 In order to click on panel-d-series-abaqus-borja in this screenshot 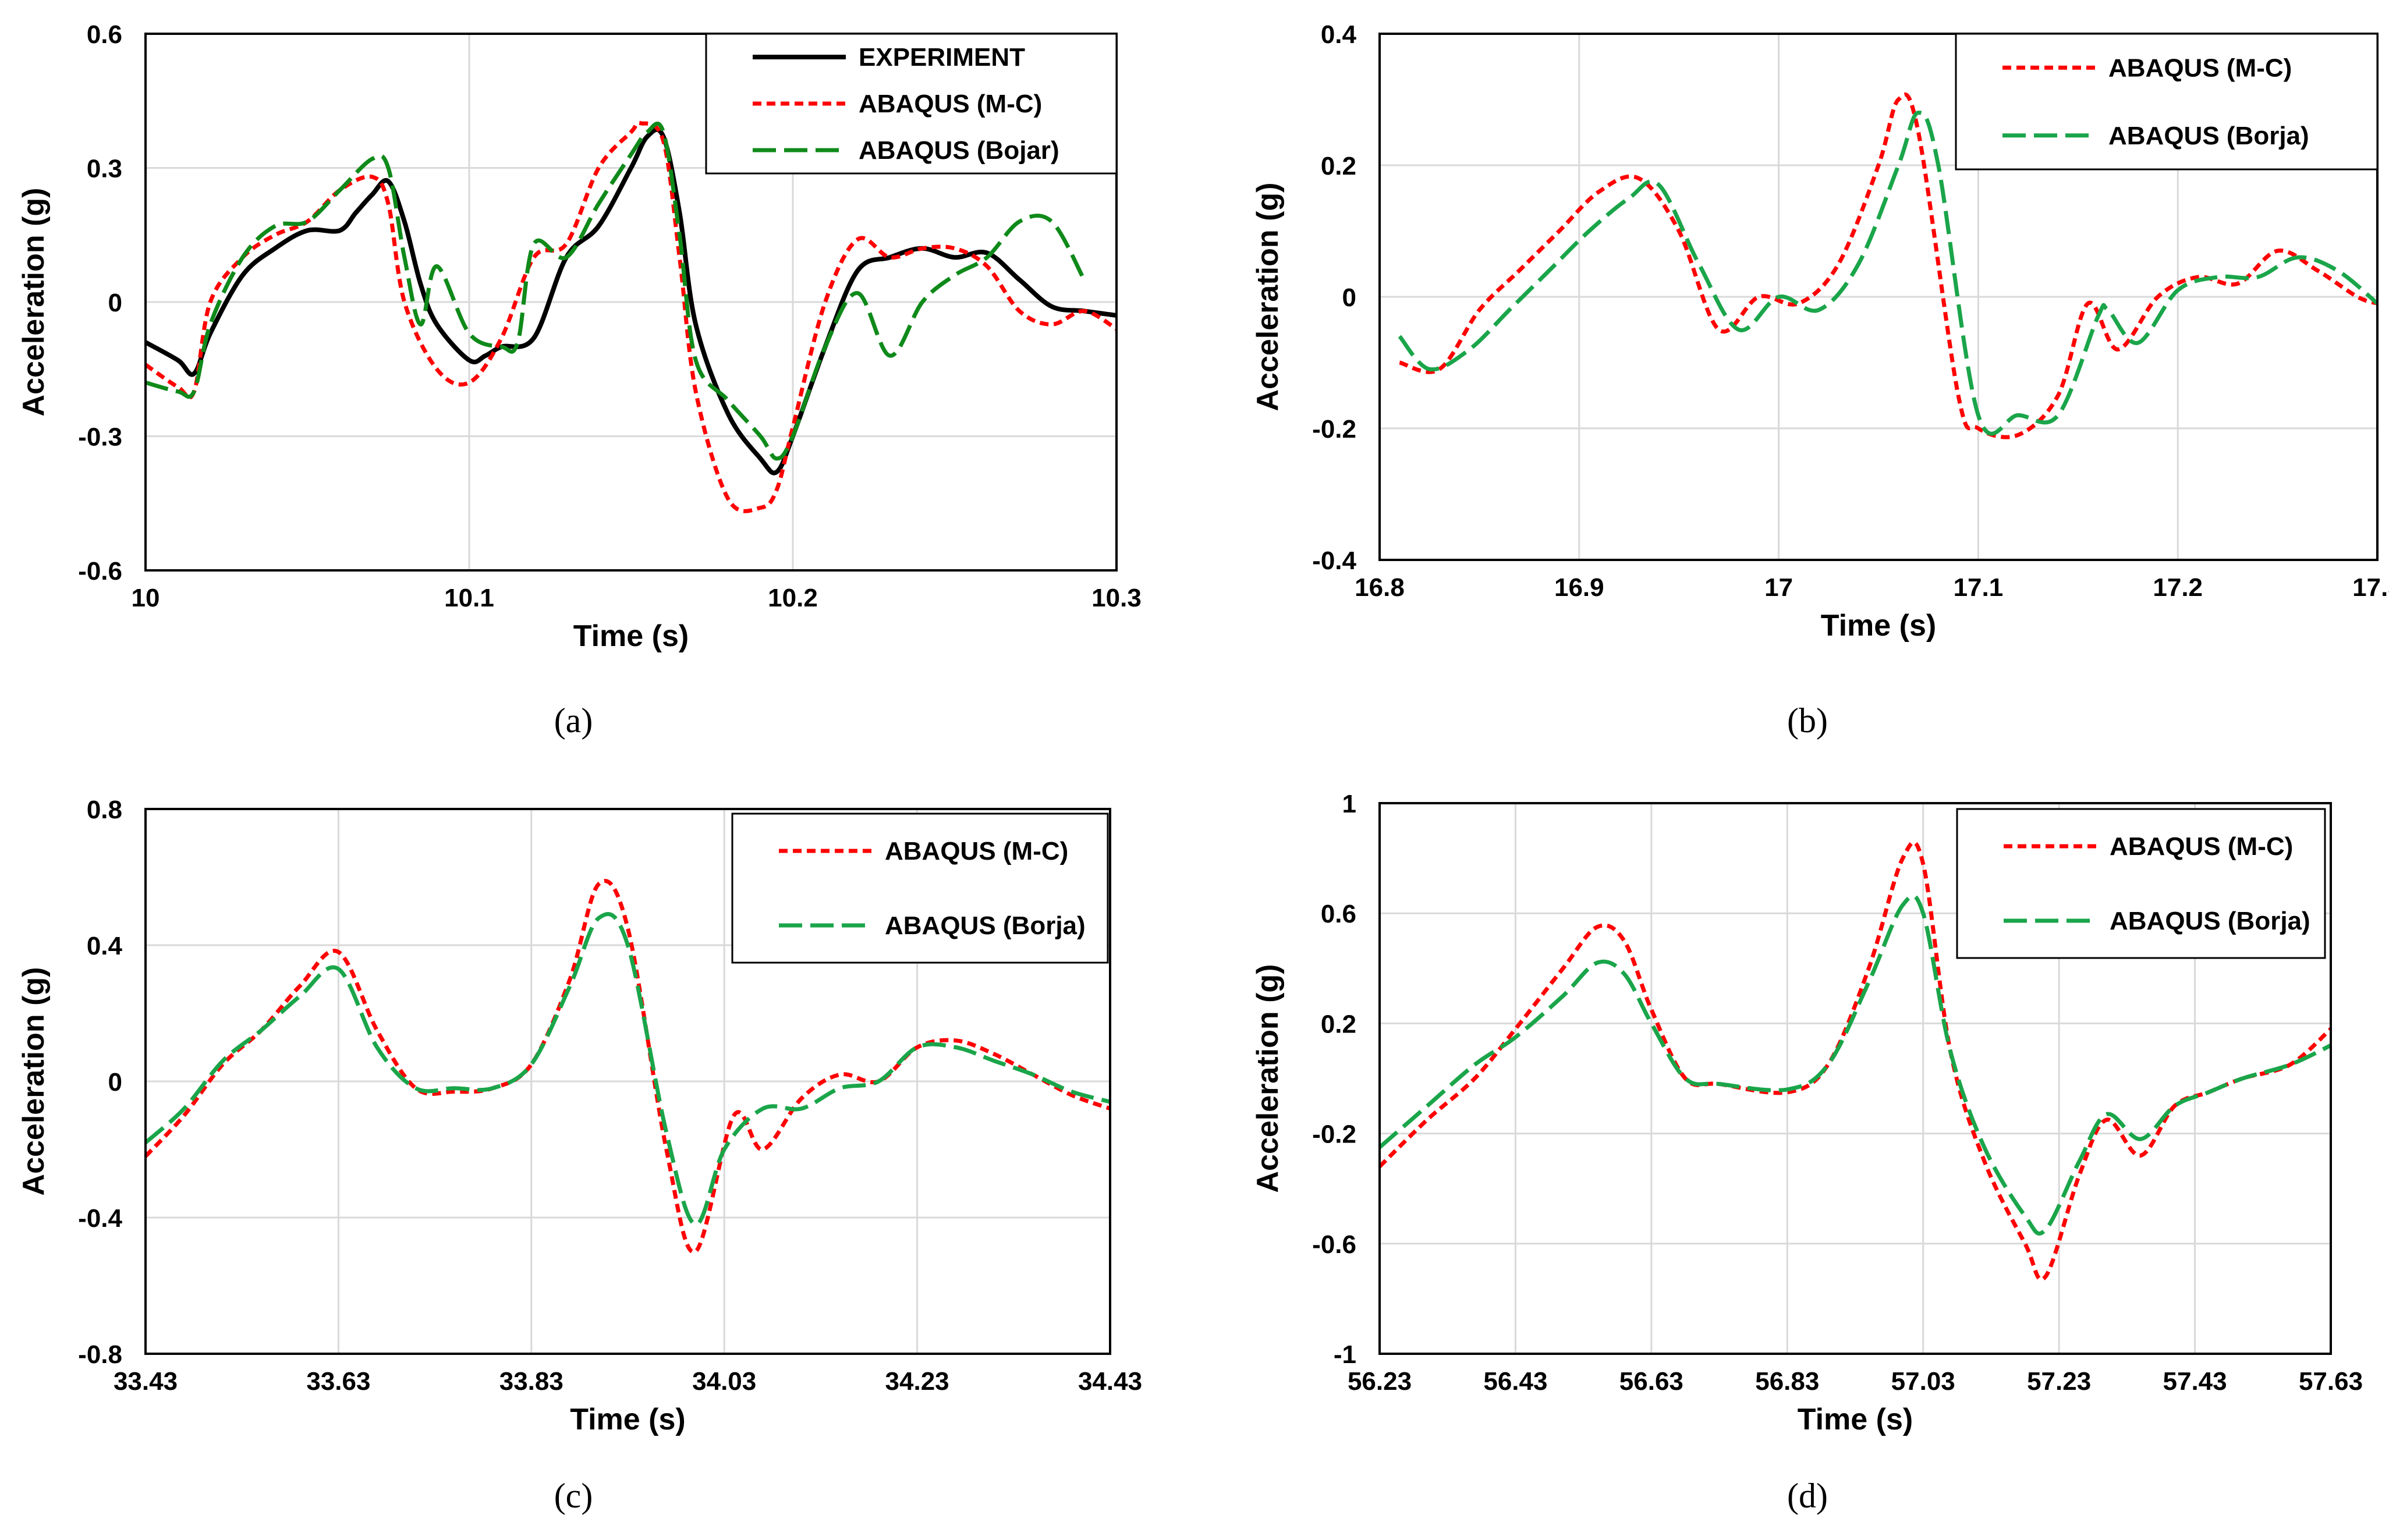, I will do `click(1855, 1064)`.